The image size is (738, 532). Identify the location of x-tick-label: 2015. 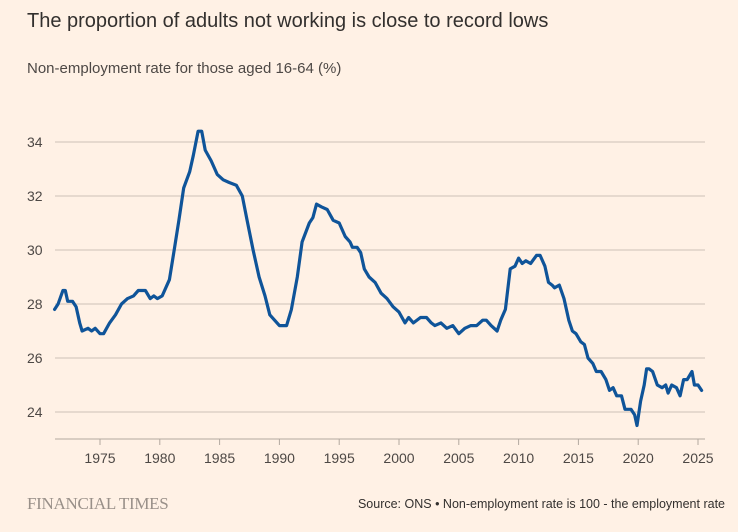
(578, 458).